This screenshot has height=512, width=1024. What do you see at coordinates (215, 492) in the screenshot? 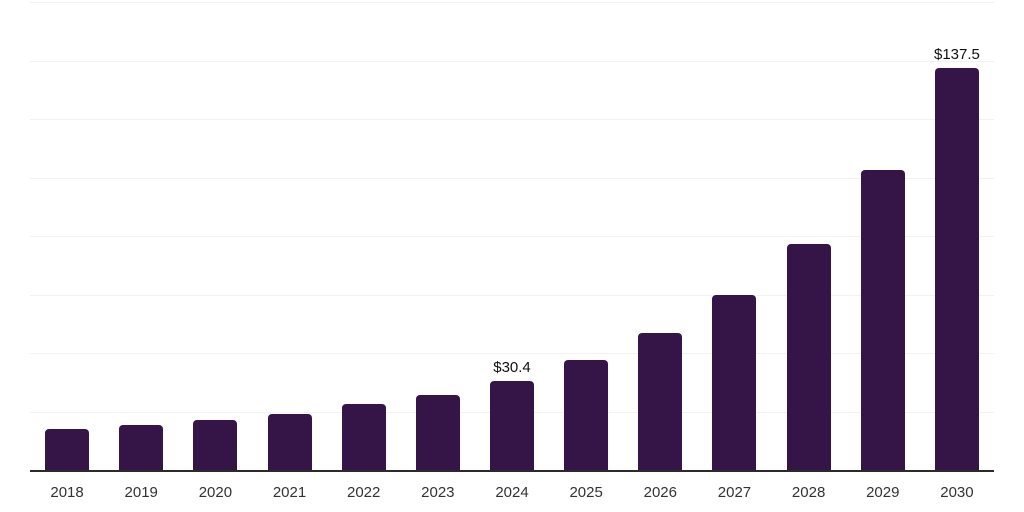
I see `x-tick-label-2020: 2020` at bounding box center [215, 492].